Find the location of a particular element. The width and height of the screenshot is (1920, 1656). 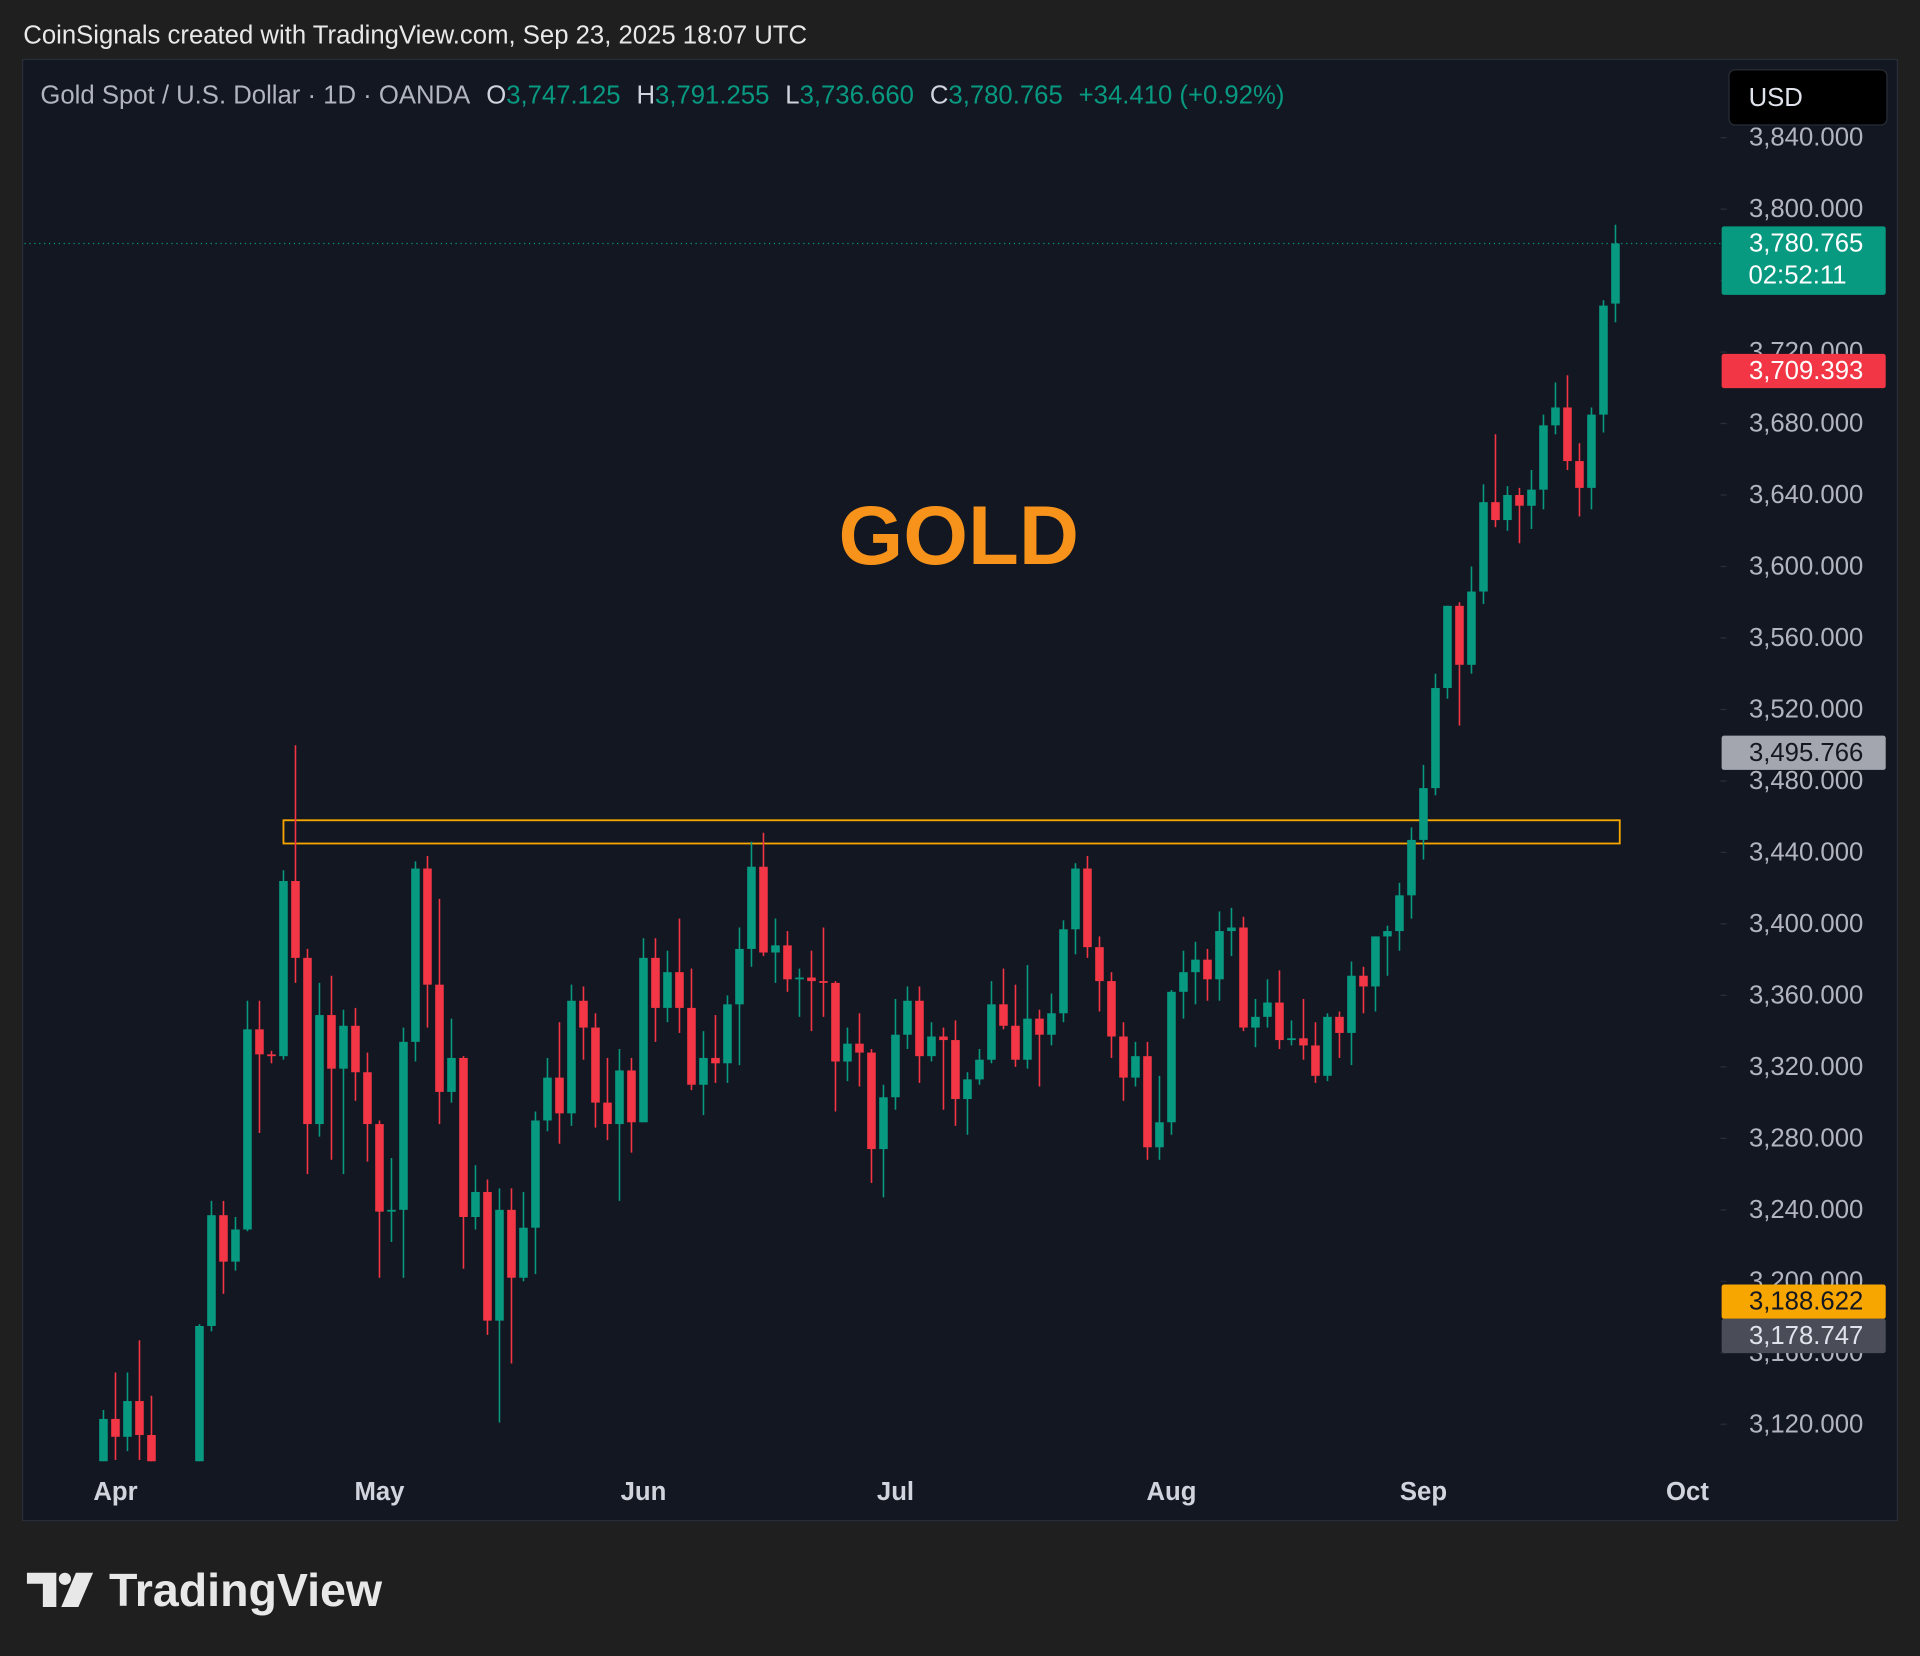

y-tick-label: 3,120.000 is located at coordinates (1806, 1424).